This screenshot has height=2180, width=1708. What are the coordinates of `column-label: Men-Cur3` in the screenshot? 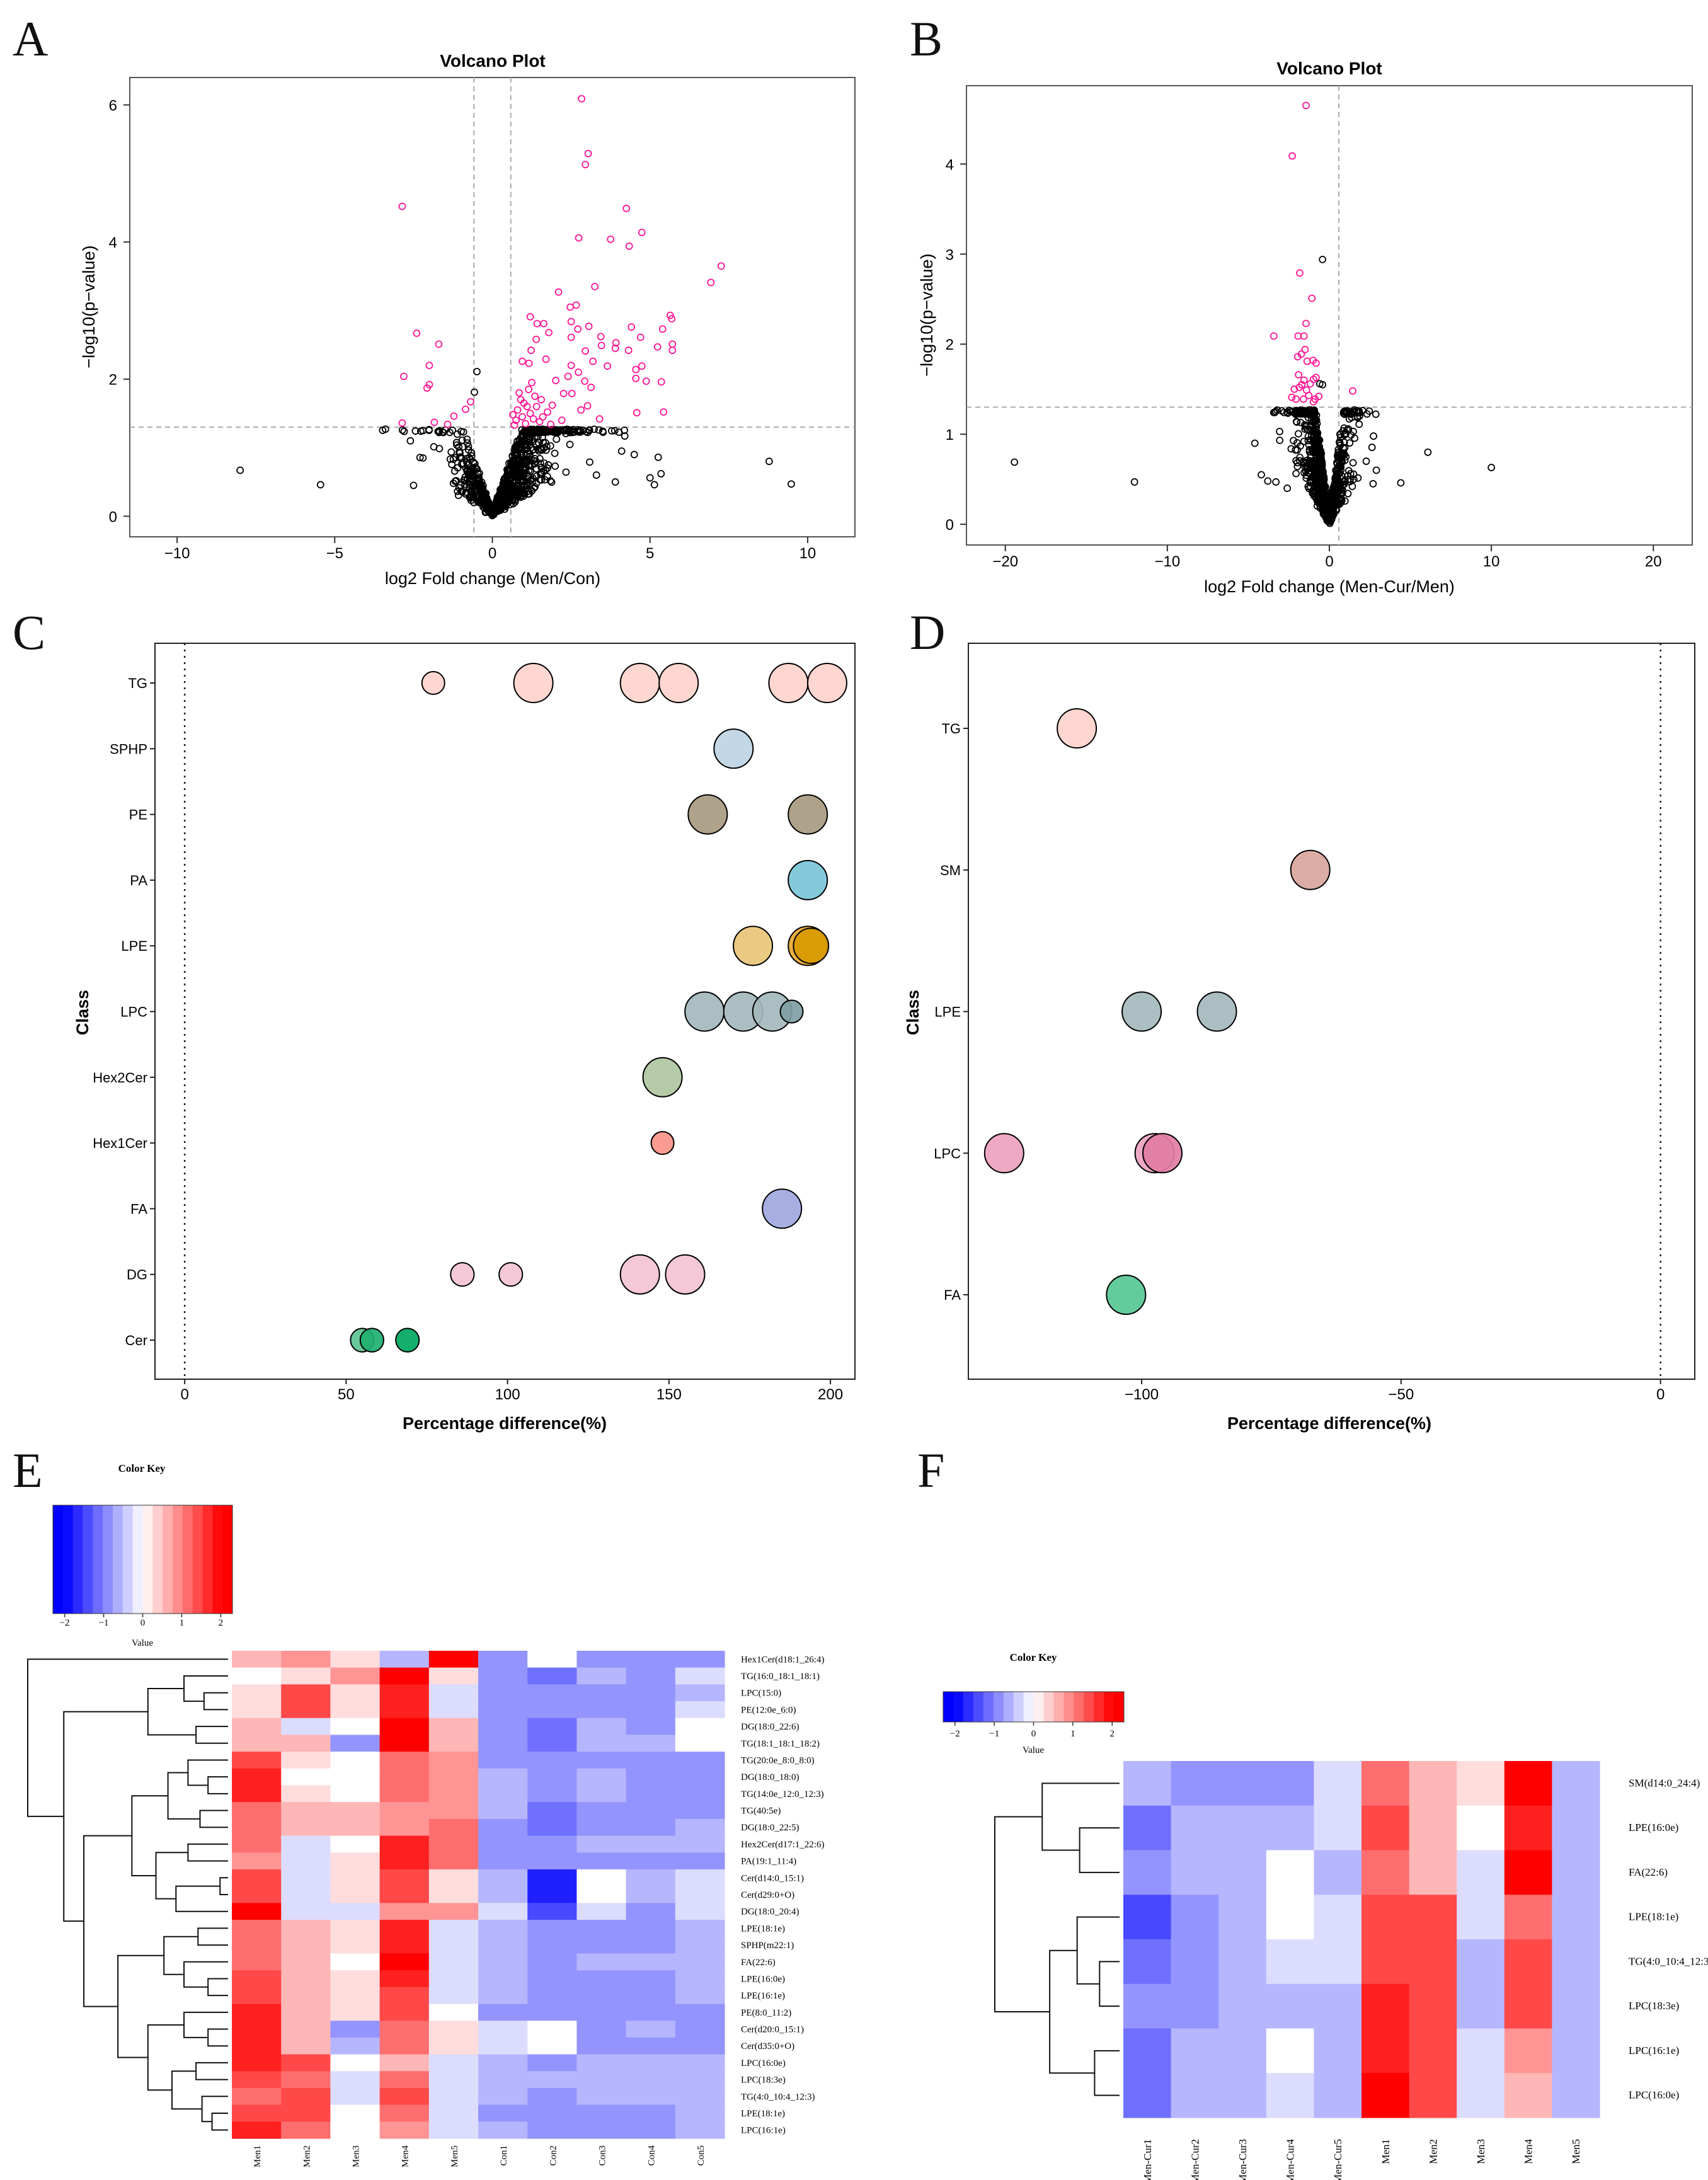 It's located at (1243, 2159).